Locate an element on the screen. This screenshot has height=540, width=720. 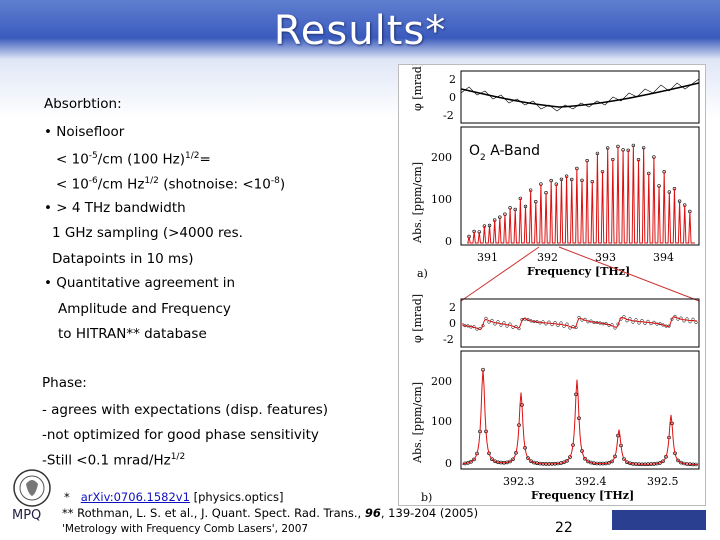
bottom-absorption-peaks is located at coordinates (580, 417).